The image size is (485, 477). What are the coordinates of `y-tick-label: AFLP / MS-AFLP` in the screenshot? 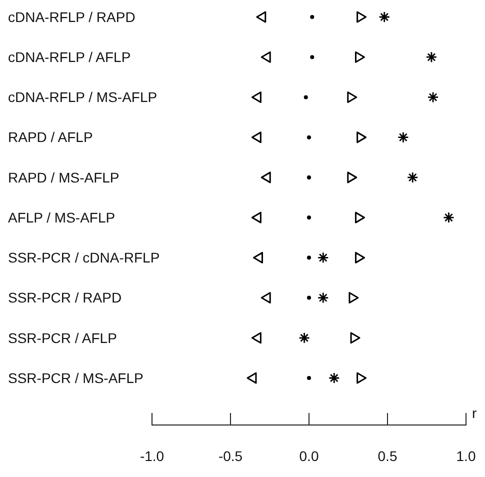 It's located at (62, 217).